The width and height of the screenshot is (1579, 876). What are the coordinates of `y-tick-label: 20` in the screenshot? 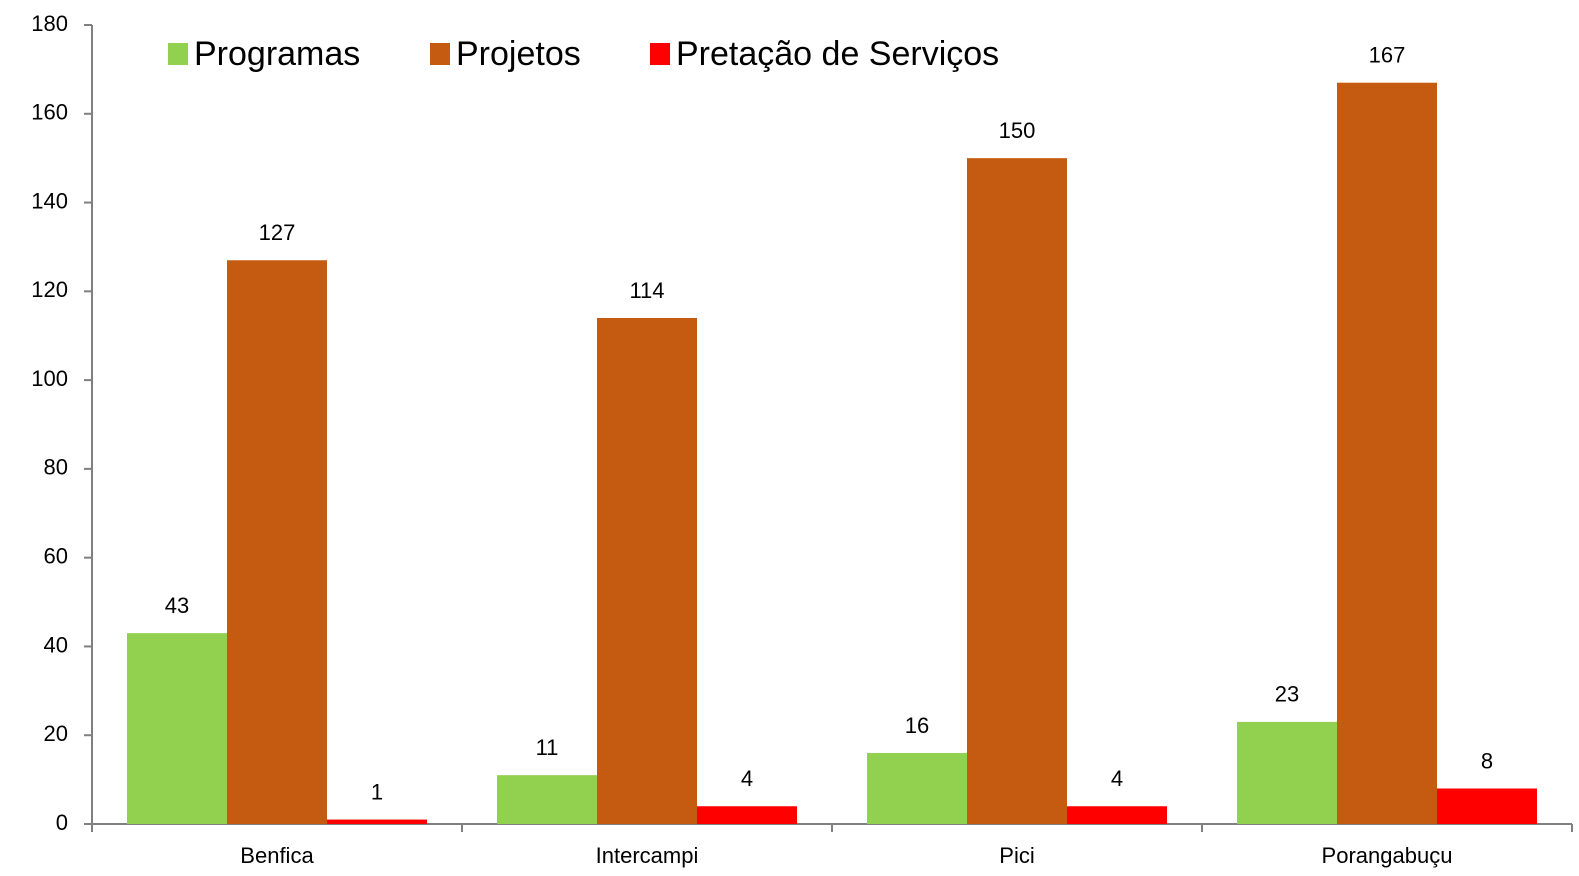 It's located at (56, 733).